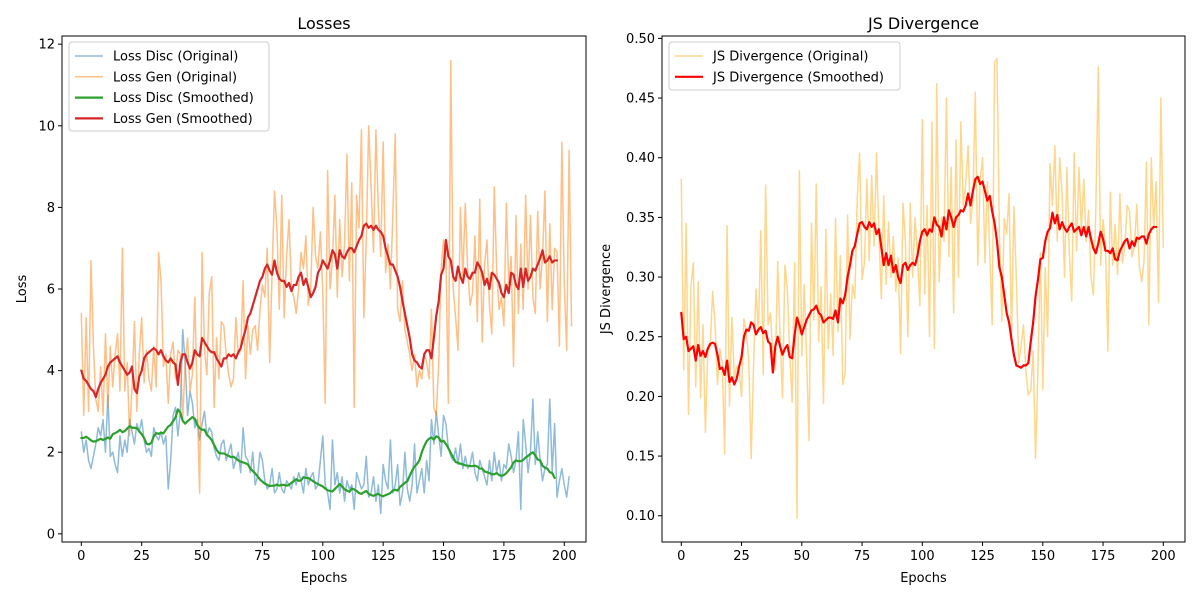  What do you see at coordinates (640, 457) in the screenshot?
I see `y-tick-label: 0.15` at bounding box center [640, 457].